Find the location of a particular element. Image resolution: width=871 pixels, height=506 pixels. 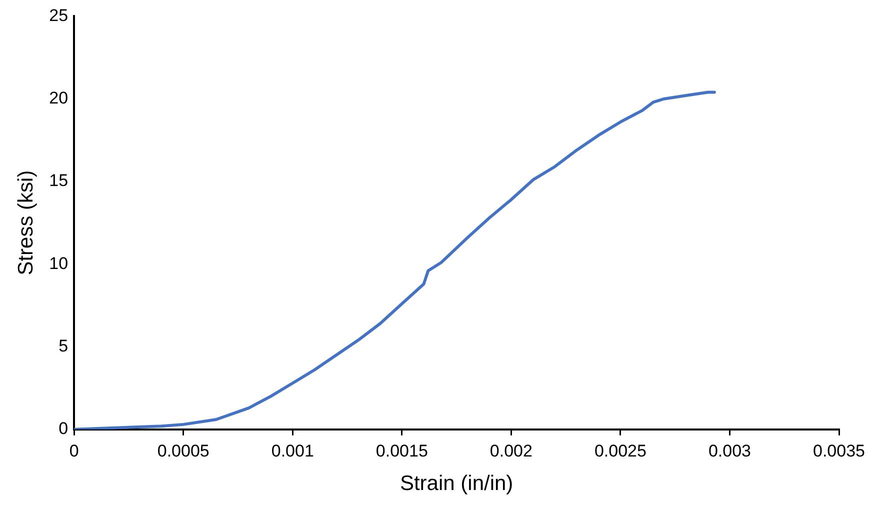

x-tick-label: 0.001 is located at coordinates (292, 450).